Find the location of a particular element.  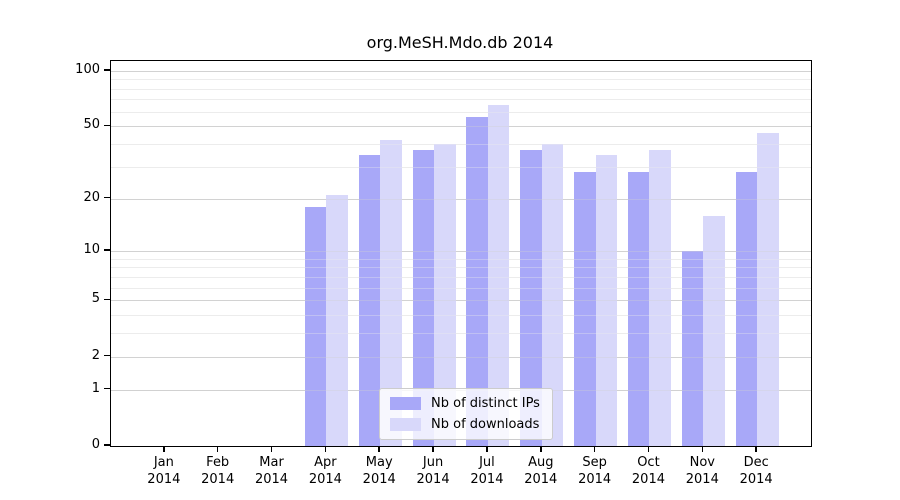

x-tick-mark-feb is located at coordinates (217, 449).